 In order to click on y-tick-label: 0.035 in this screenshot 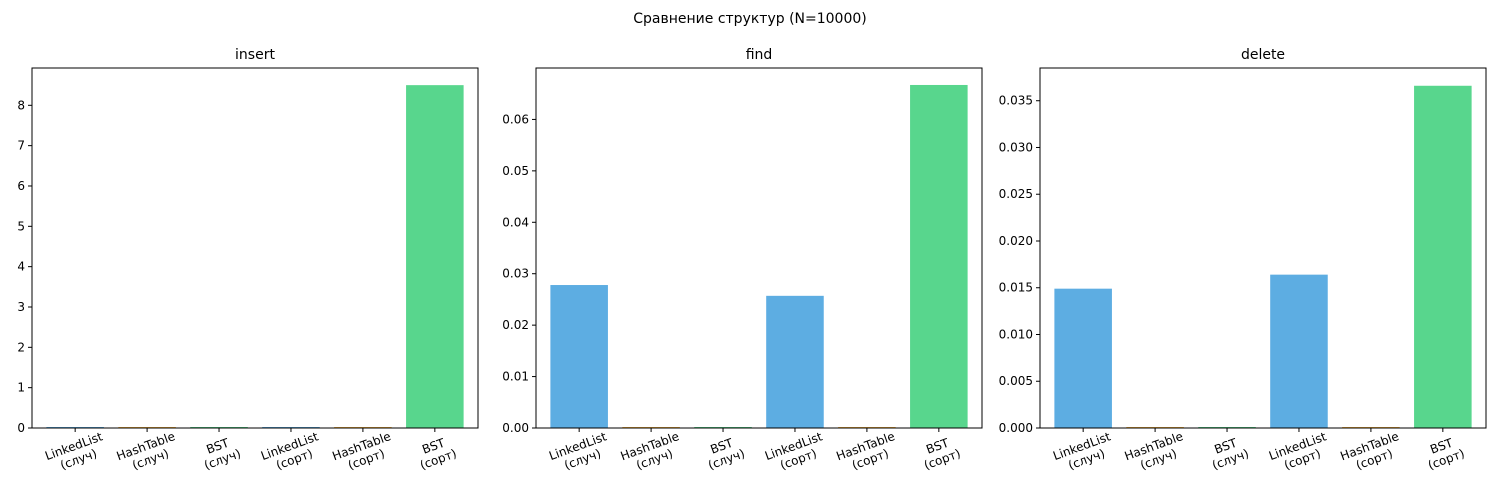, I will do `click(1016, 101)`.